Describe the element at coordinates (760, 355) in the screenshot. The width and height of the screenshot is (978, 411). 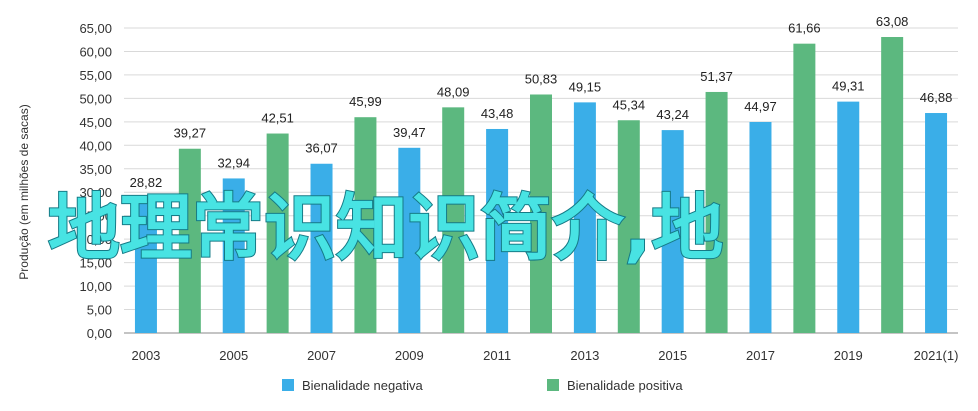
I see `x-tick-label: 2017` at that location.